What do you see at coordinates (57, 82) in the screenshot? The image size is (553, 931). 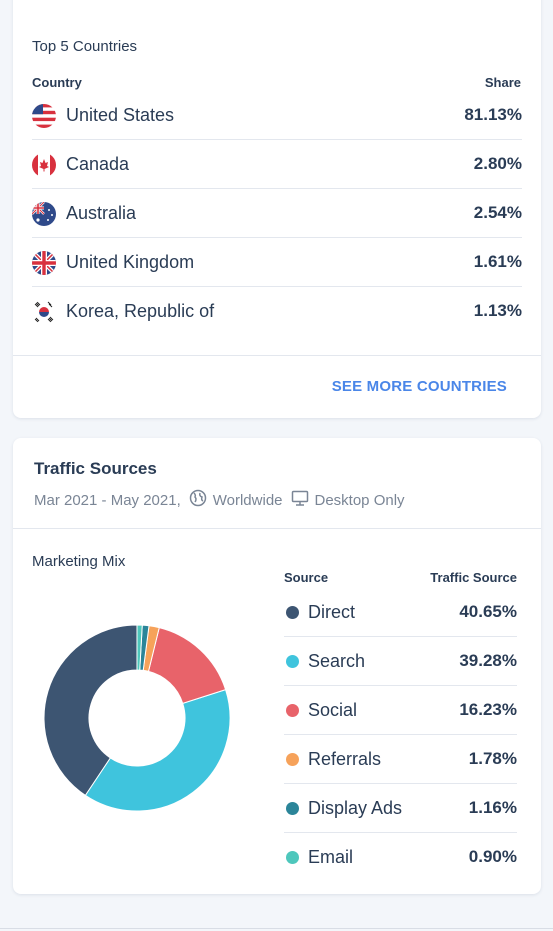 I see `country-column-header: Country` at bounding box center [57, 82].